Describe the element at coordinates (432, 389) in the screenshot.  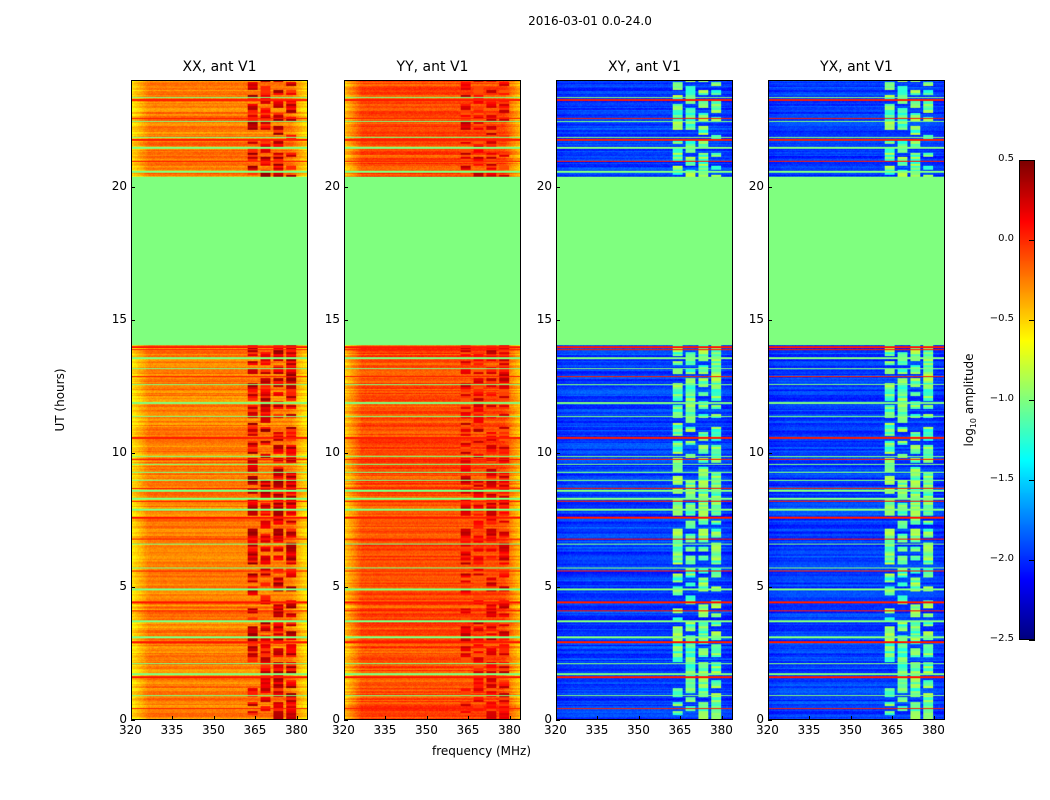
I see `heatmap-panel: YY, ant V1` at that location.